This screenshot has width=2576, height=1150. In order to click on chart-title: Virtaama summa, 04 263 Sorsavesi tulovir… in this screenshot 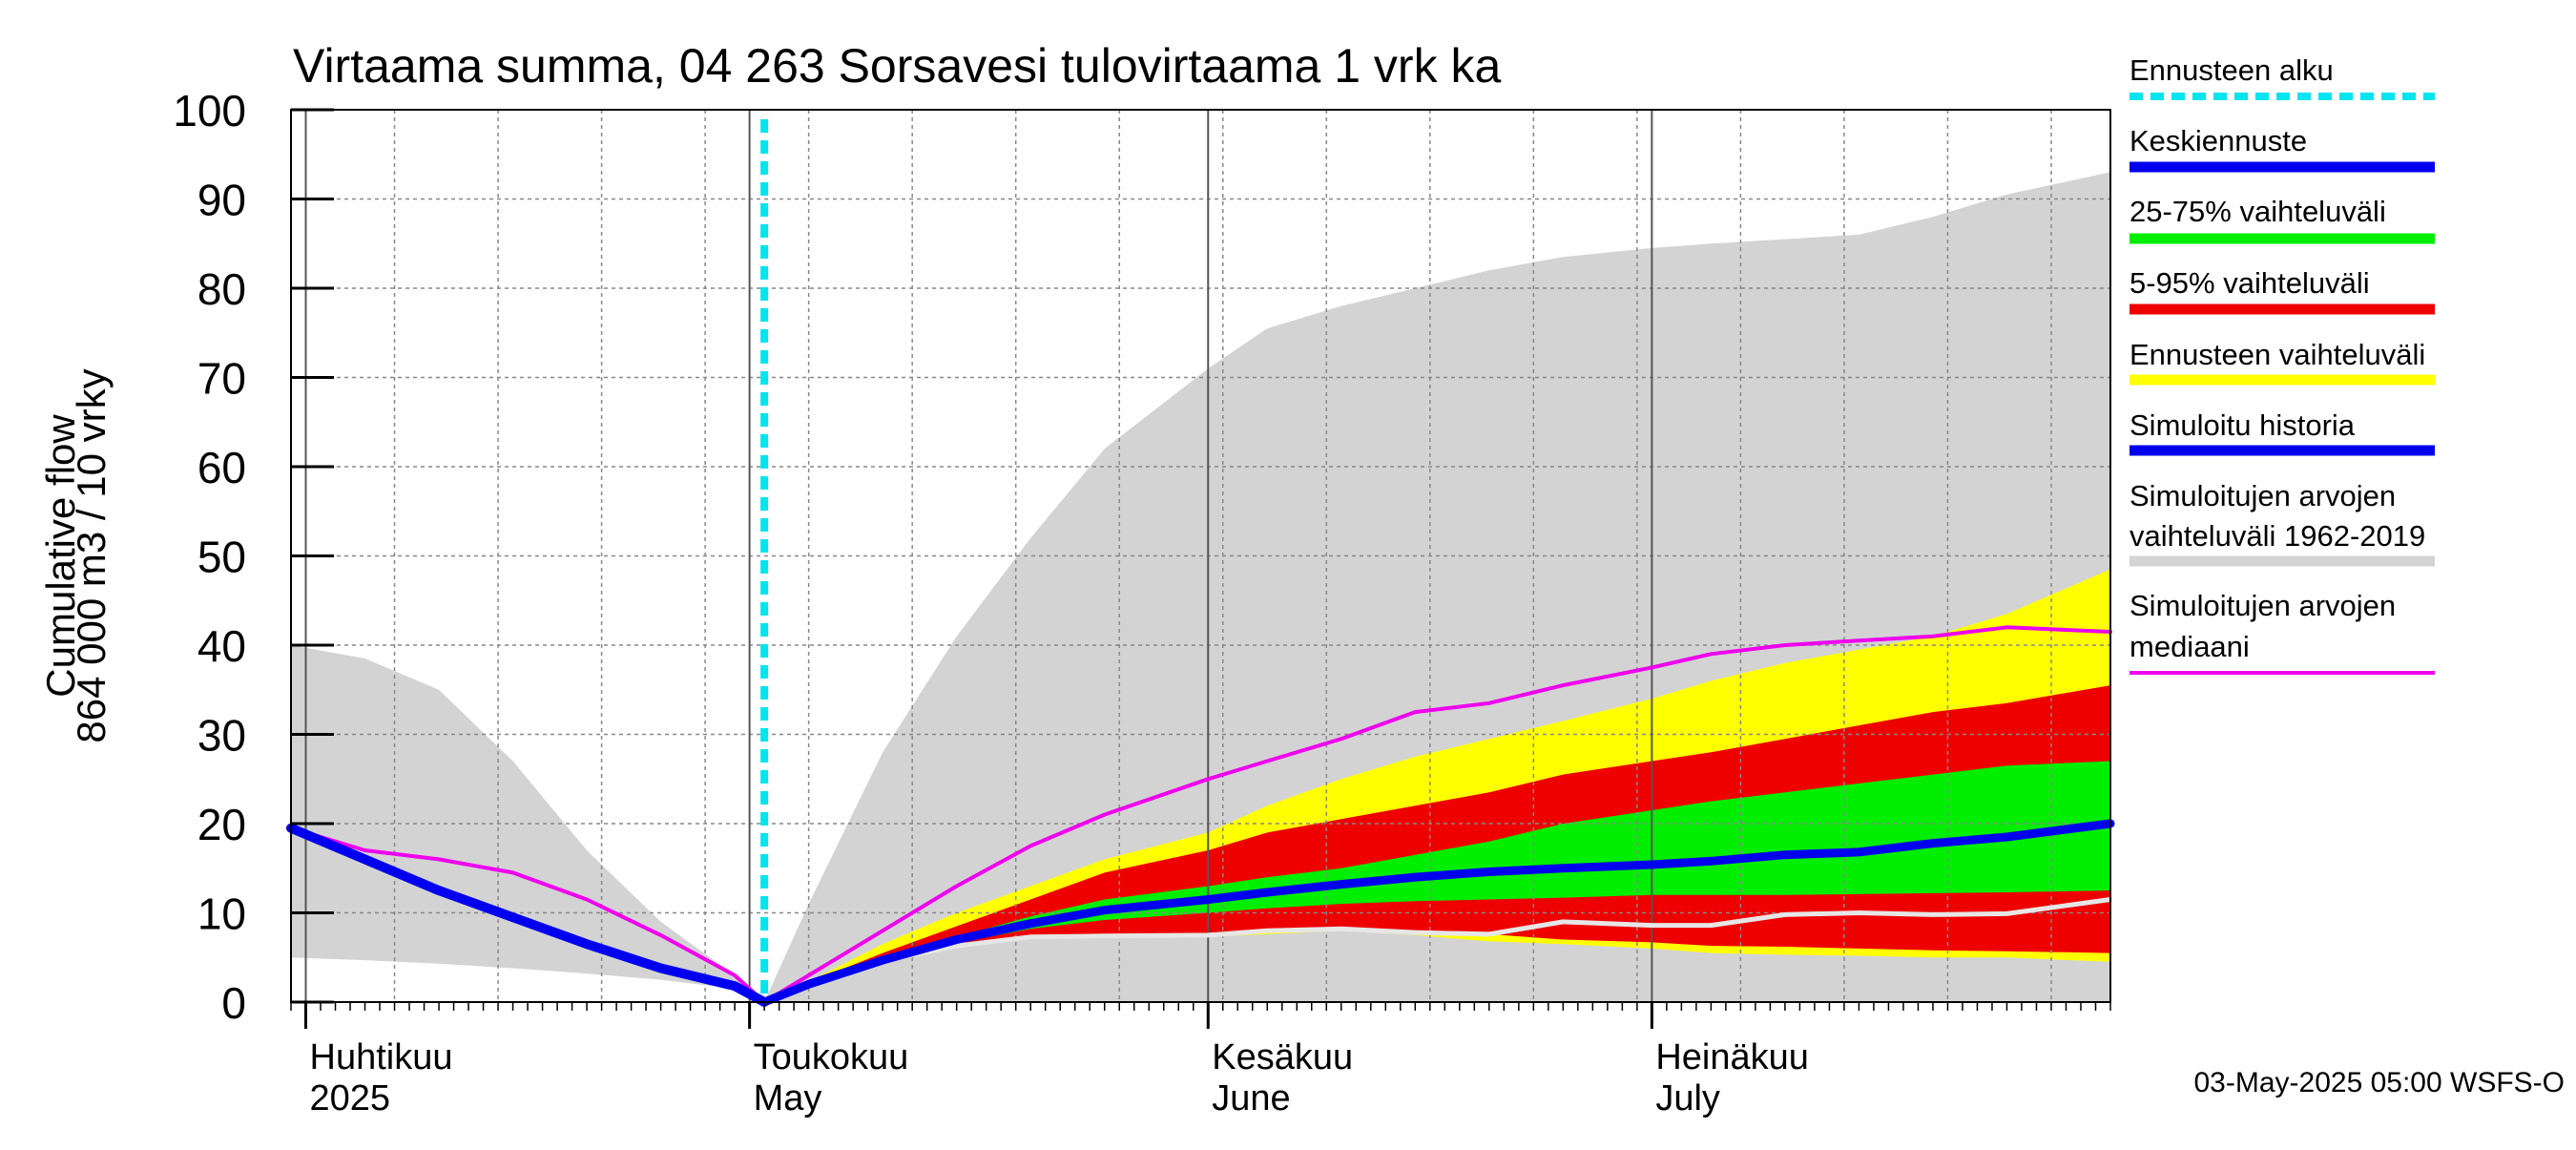, I will do `click(897, 66)`.